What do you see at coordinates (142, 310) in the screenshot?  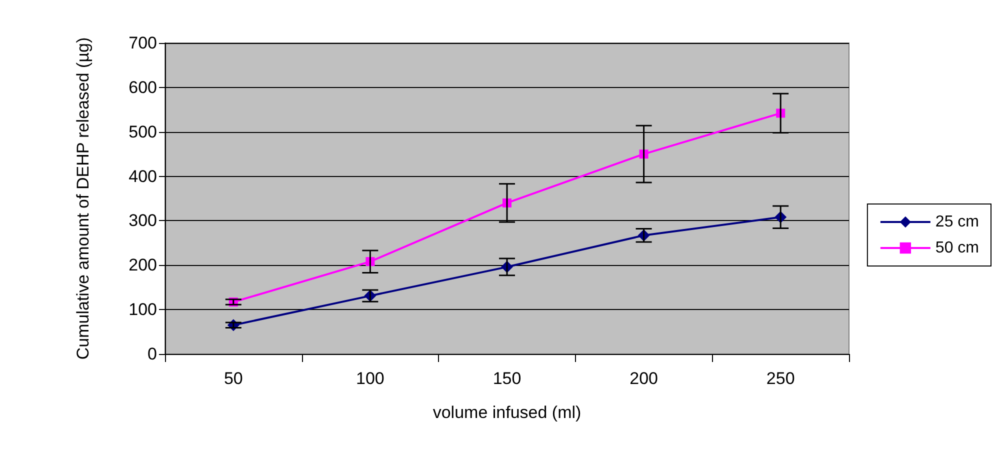 I see `y-tick-label: 100` at bounding box center [142, 310].